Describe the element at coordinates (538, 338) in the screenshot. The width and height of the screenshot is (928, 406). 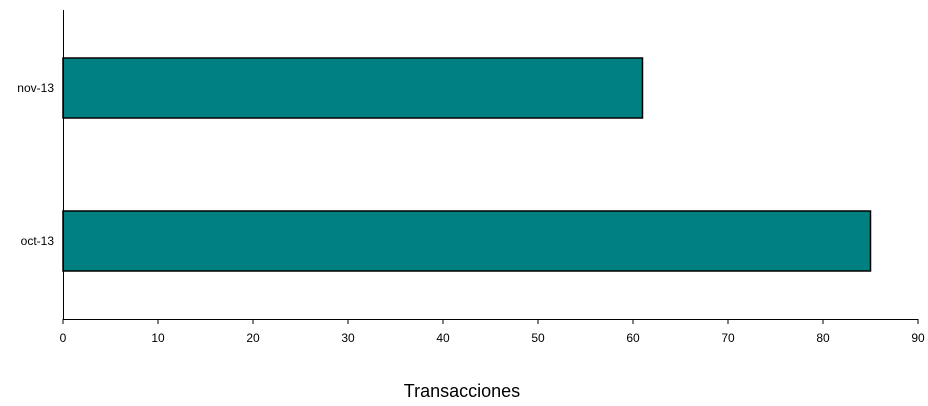
I see `x-tick-label: 50` at that location.